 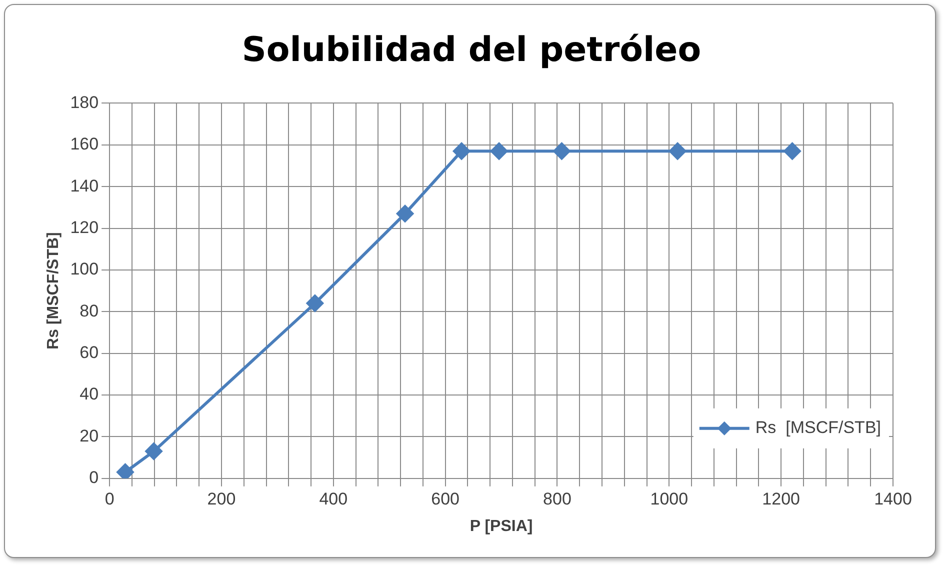 What do you see at coordinates (89, 352) in the screenshot?
I see `y-tick-label: 60` at bounding box center [89, 352].